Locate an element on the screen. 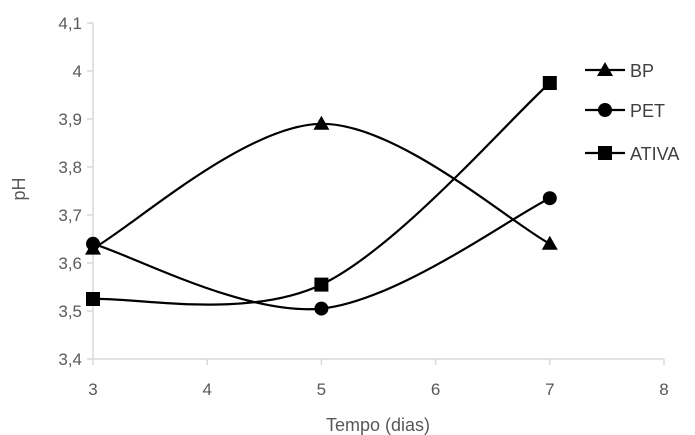 This screenshot has height=435, width=695. x-tick-label: 3 is located at coordinates (92, 389).